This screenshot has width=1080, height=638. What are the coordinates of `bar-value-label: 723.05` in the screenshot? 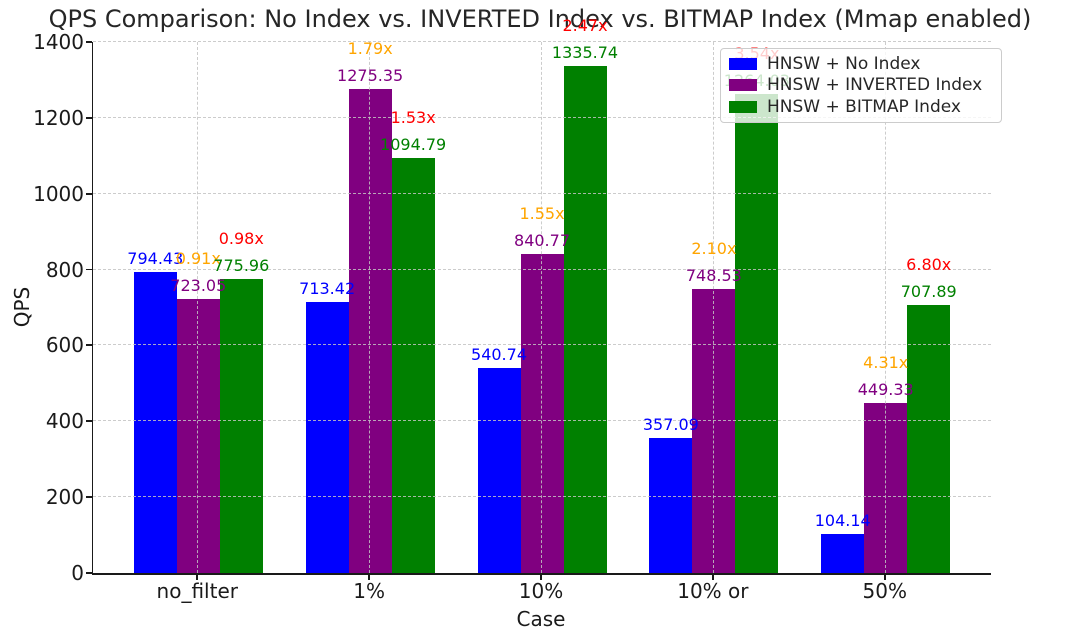 It's located at (198, 285).